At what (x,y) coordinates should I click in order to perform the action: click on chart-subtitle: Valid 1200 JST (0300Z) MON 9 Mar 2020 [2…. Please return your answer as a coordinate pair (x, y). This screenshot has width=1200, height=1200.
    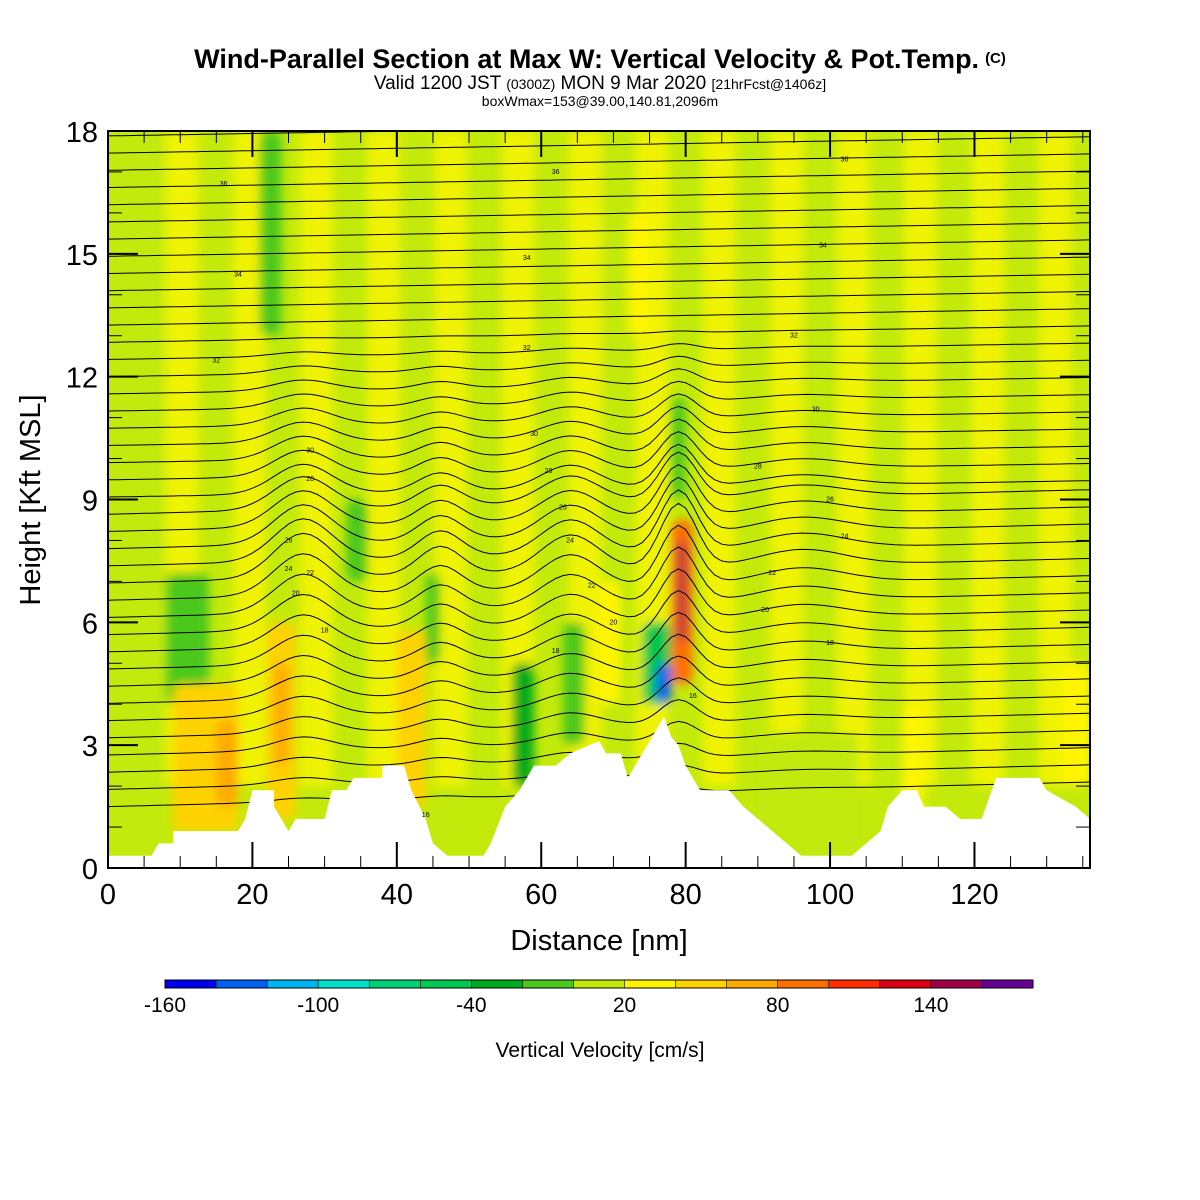
    Looking at the image, I should click on (600, 83).